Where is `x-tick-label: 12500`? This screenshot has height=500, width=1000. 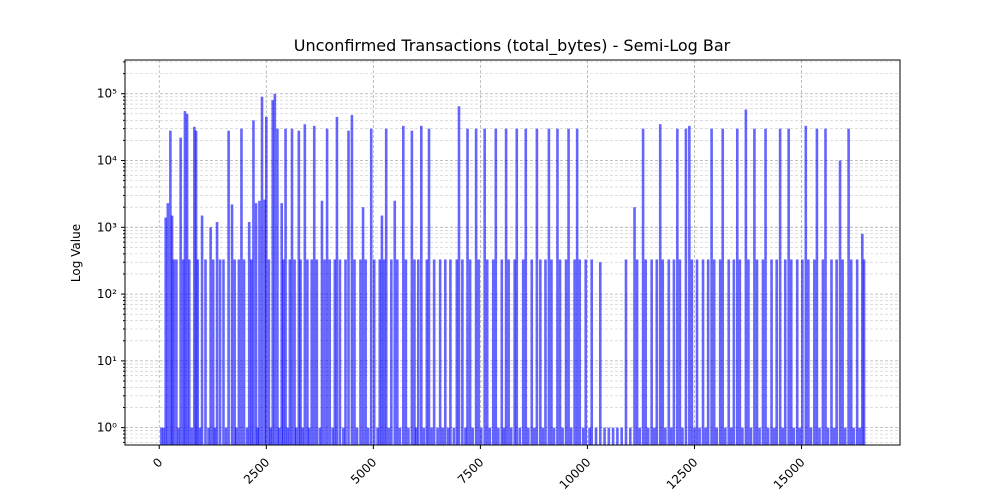 x-tick-label: 12500 is located at coordinates (682, 473).